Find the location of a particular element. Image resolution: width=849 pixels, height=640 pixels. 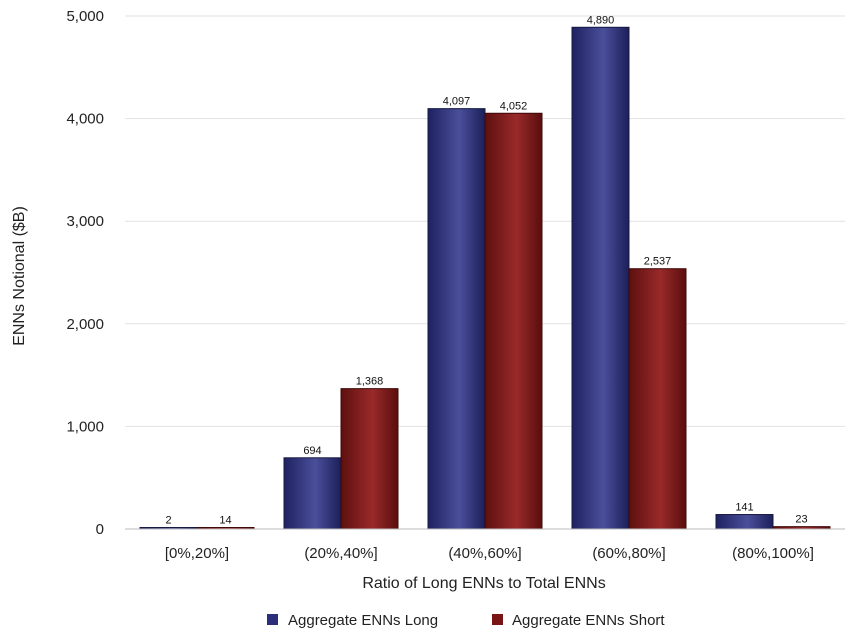

x-axis-title: Ratio of Long ENNs to Total ENNs is located at coordinates (483, 583).